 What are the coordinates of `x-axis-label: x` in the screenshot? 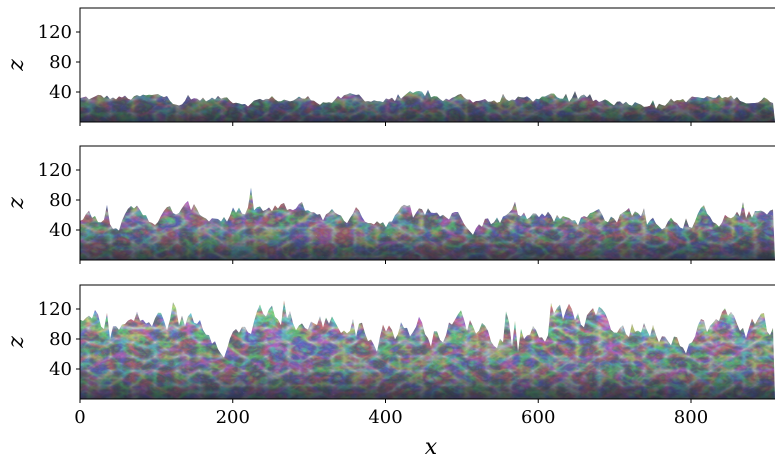 It's located at (431, 447).